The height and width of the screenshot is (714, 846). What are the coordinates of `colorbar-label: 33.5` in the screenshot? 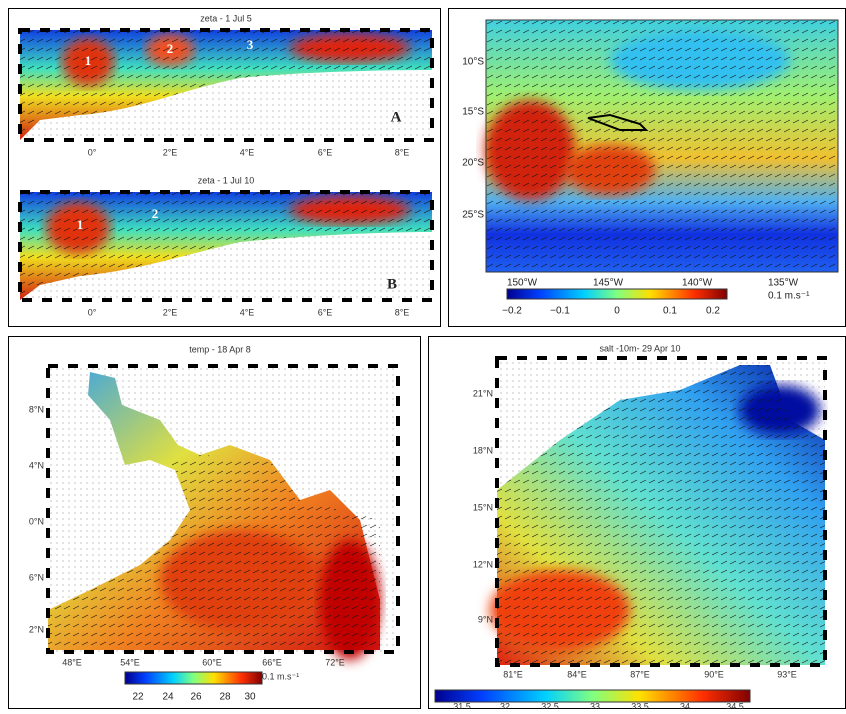 It's located at (640, 705).